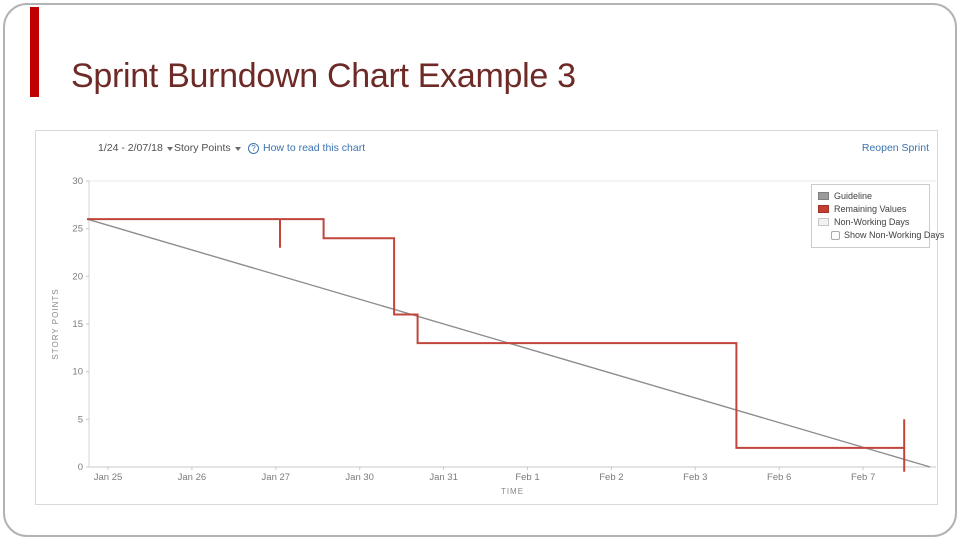 The height and width of the screenshot is (540, 960). I want to click on x-tick-label: Jan 27, so click(276, 477).